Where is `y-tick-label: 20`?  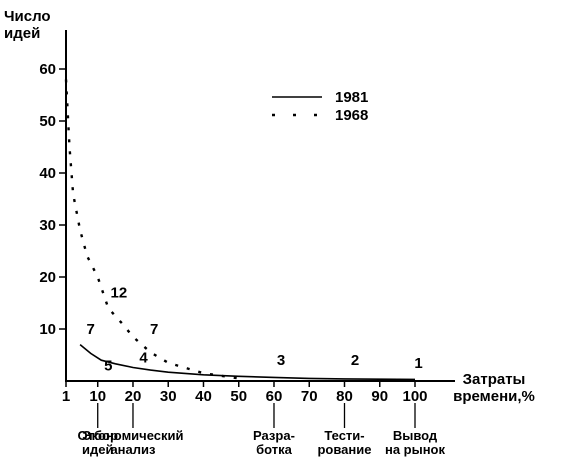 y-tick-label: 20 is located at coordinates (47, 277).